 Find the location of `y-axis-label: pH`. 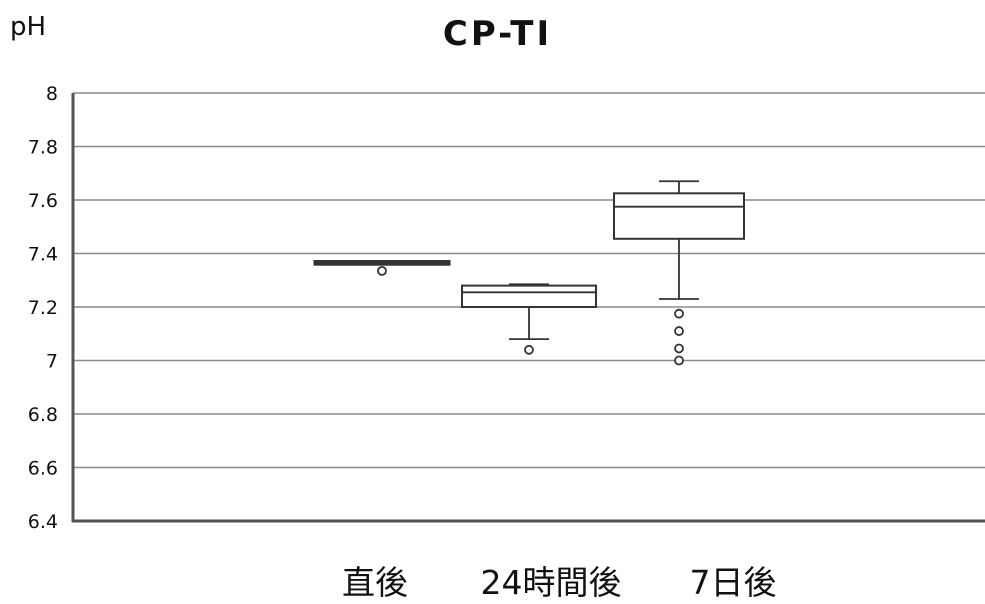

y-axis-label: pH is located at coordinates (28, 27).